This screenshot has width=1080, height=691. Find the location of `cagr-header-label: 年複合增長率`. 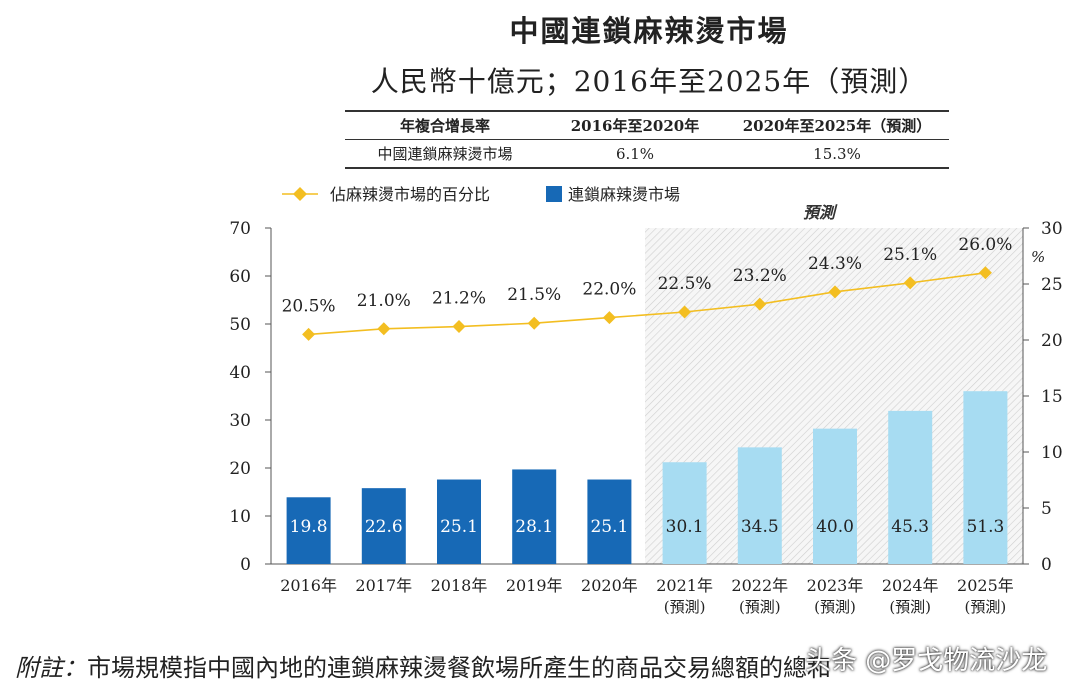

cagr-header-label: 年複合增長率 is located at coordinates (444, 126).